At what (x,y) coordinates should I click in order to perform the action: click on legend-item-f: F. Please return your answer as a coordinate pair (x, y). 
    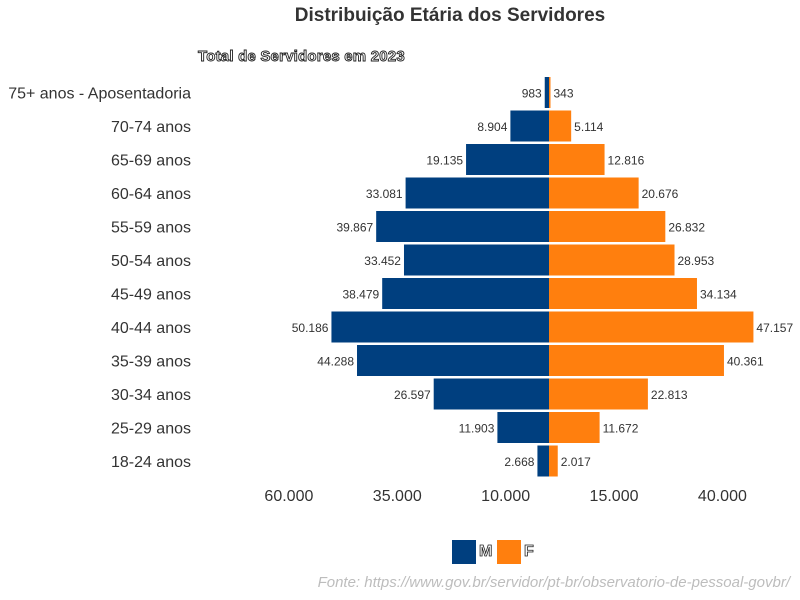
    Looking at the image, I should click on (519, 552).